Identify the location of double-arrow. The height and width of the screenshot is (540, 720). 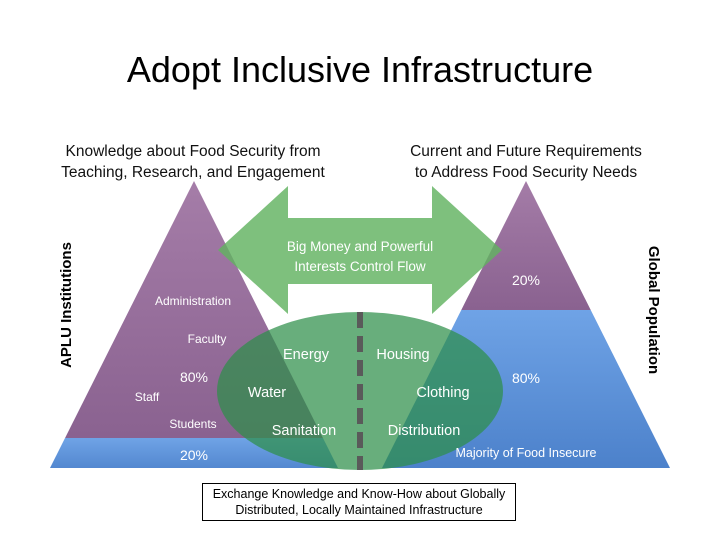
(360, 250).